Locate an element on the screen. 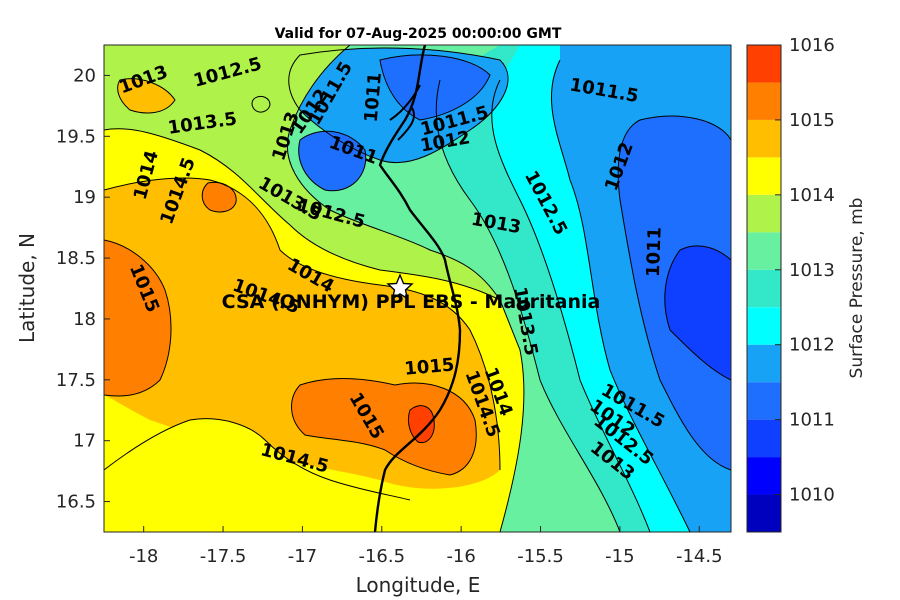 This screenshot has height=600, width=900. y-tick-label: 17 is located at coordinates (84, 441).